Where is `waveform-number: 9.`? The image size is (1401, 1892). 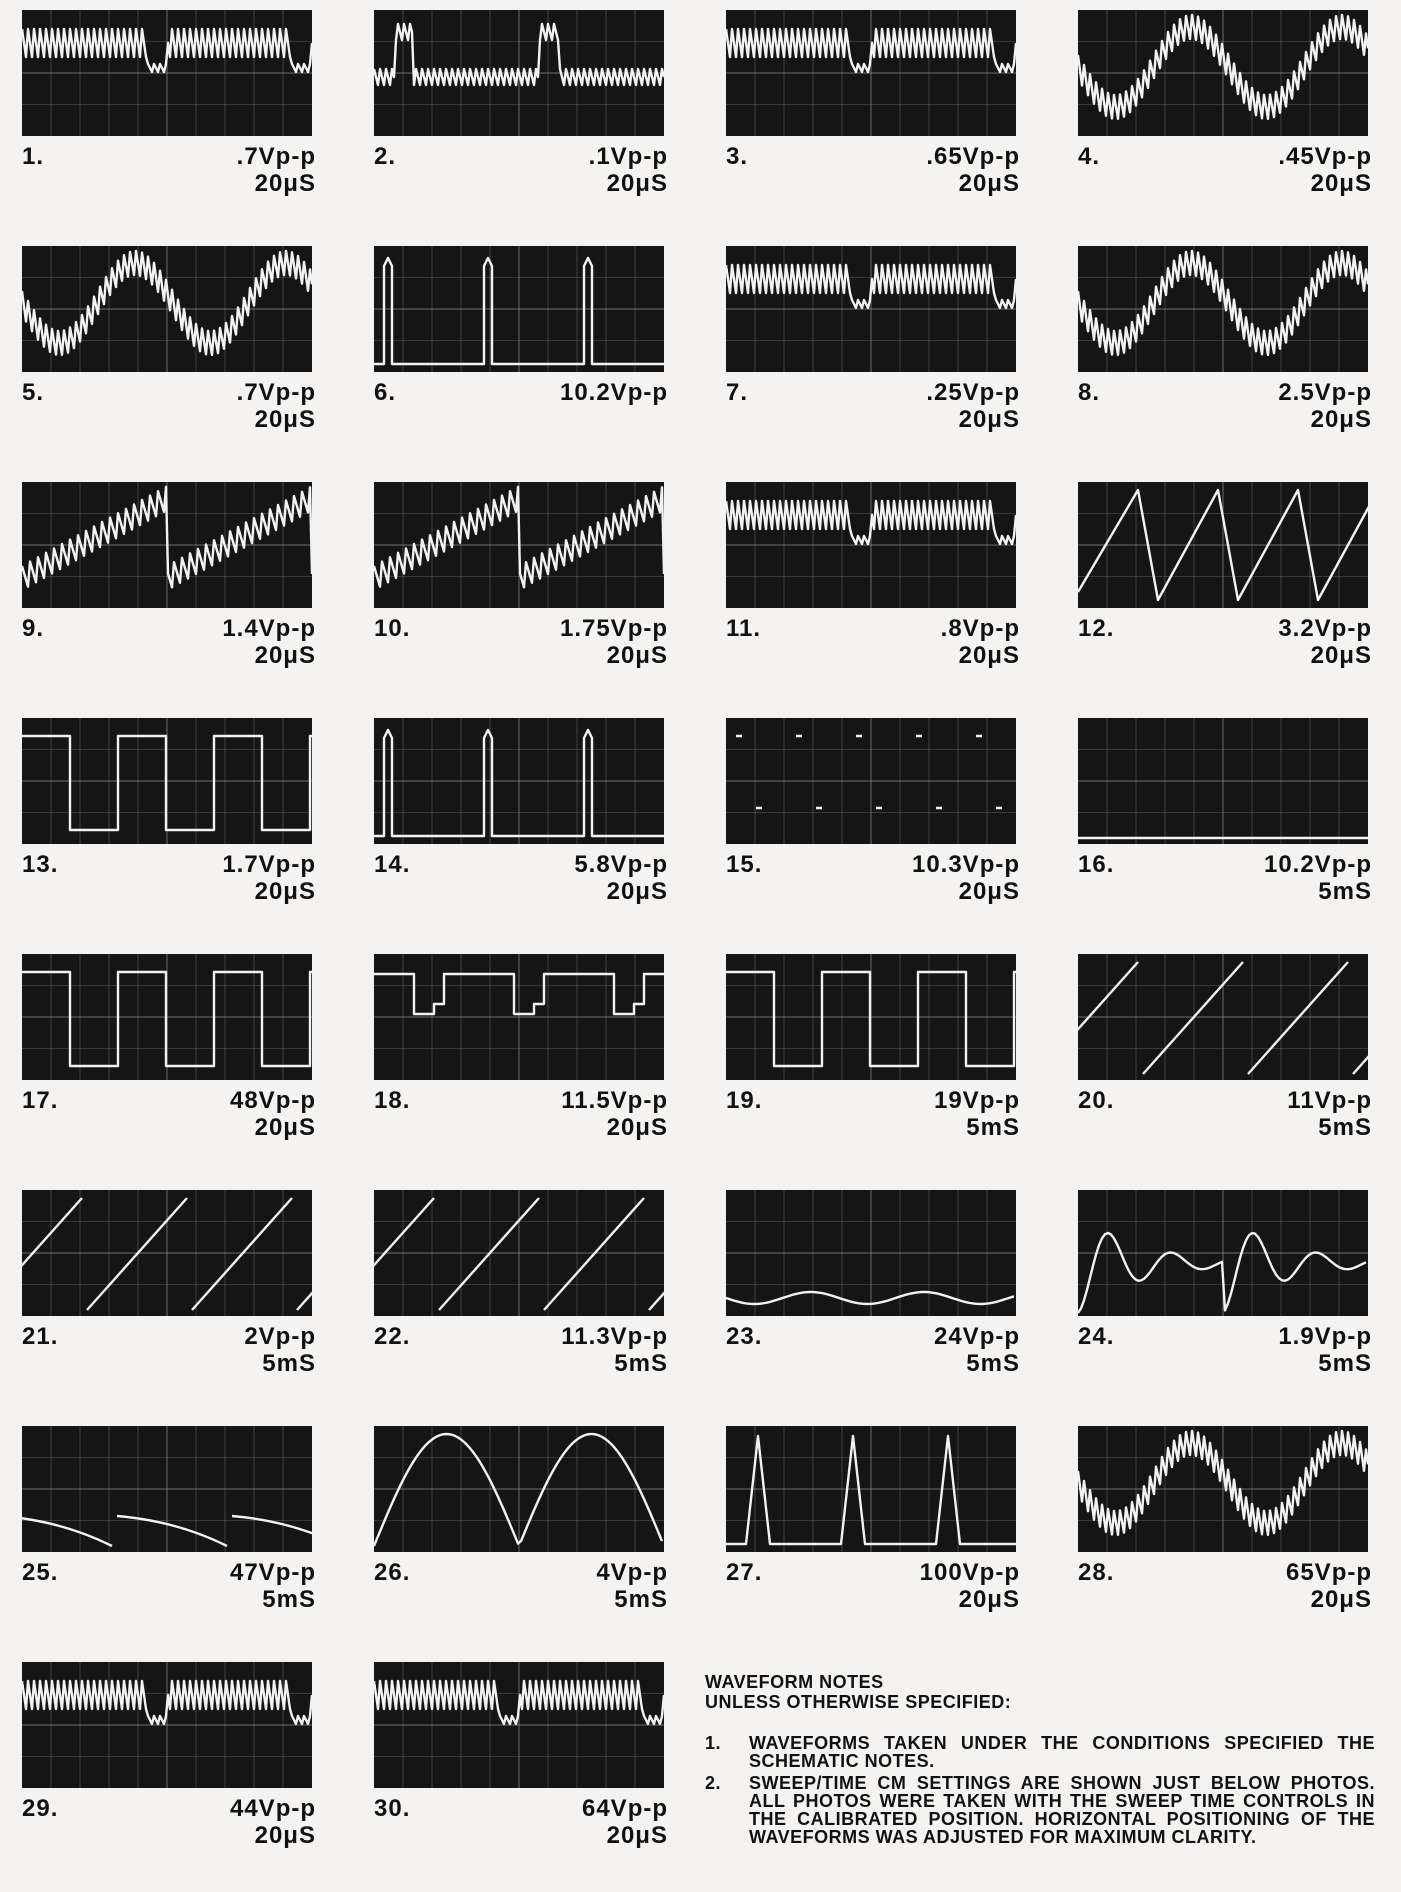
waveform-number: 9. is located at coordinates (33, 628).